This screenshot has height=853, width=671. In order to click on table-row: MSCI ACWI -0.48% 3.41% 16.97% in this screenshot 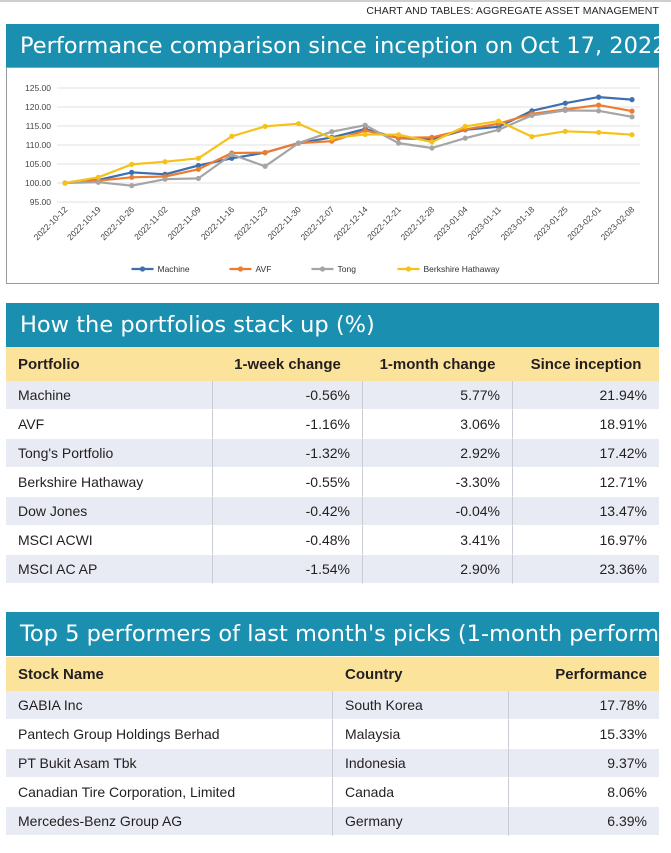, I will do `click(332, 540)`.